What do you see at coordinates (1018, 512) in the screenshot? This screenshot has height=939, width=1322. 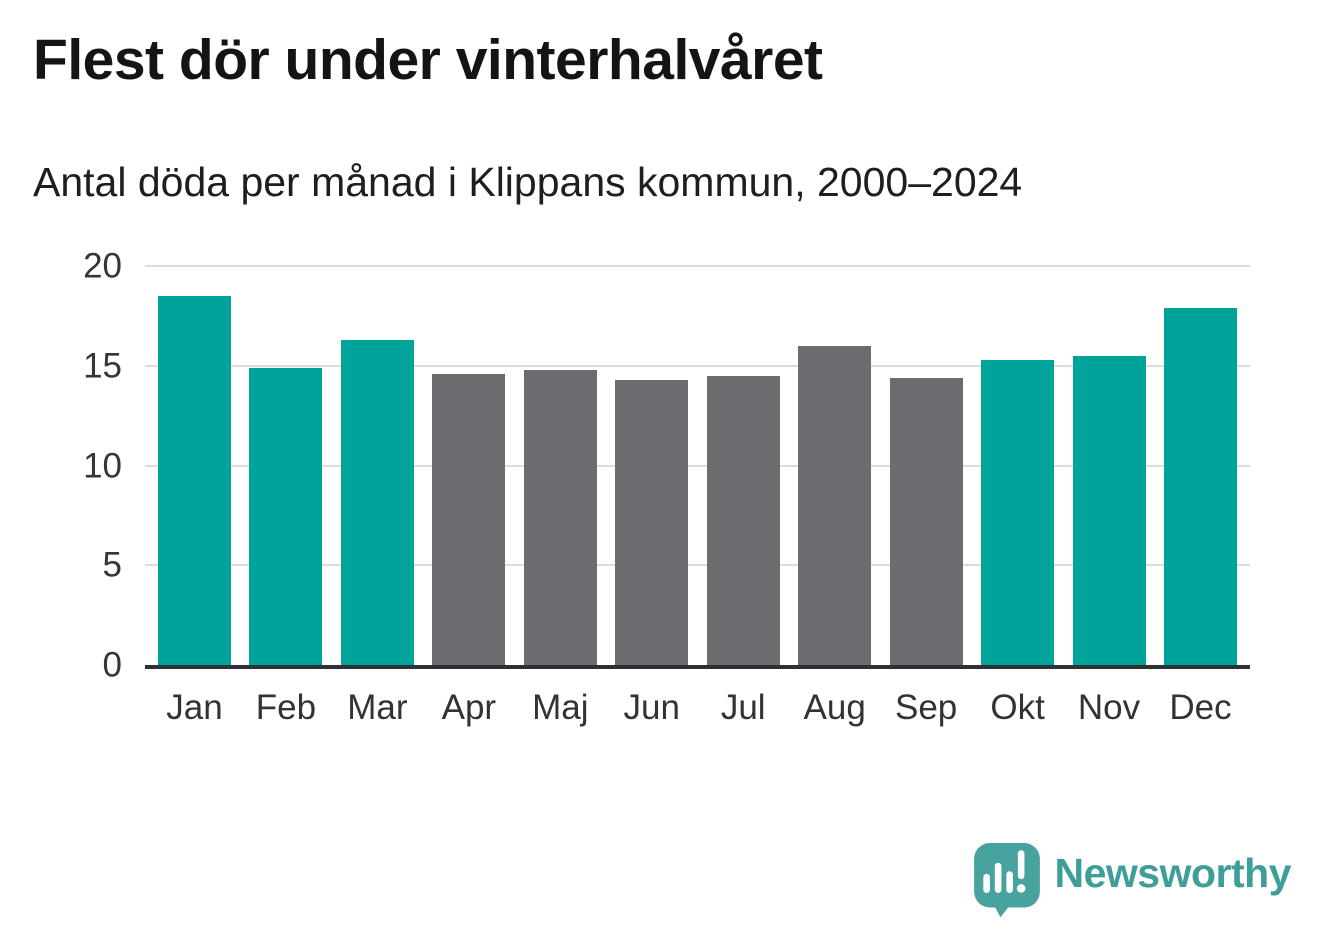 I see `bar-okt` at bounding box center [1018, 512].